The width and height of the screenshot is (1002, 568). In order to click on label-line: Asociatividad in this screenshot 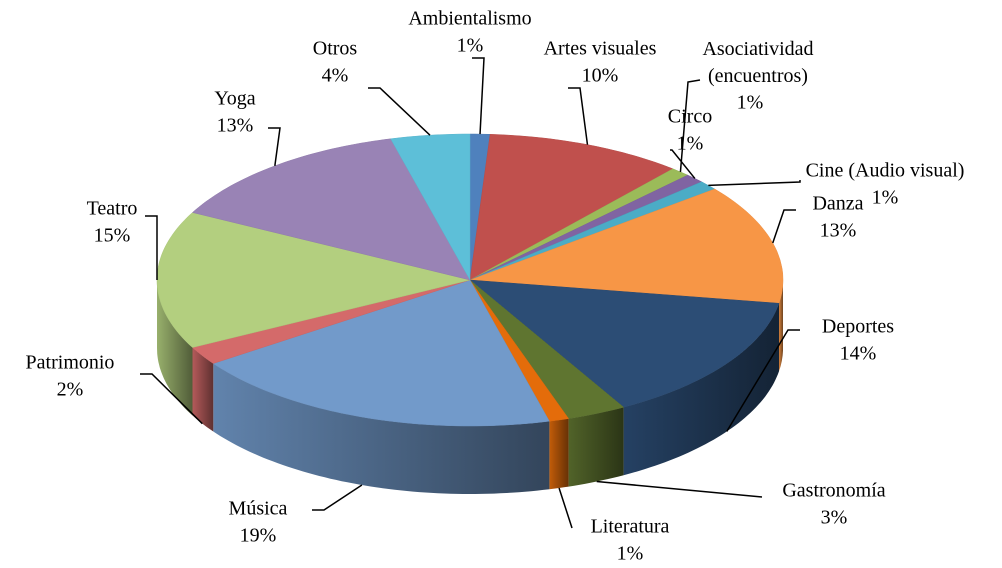, I will do `click(757, 49)`.